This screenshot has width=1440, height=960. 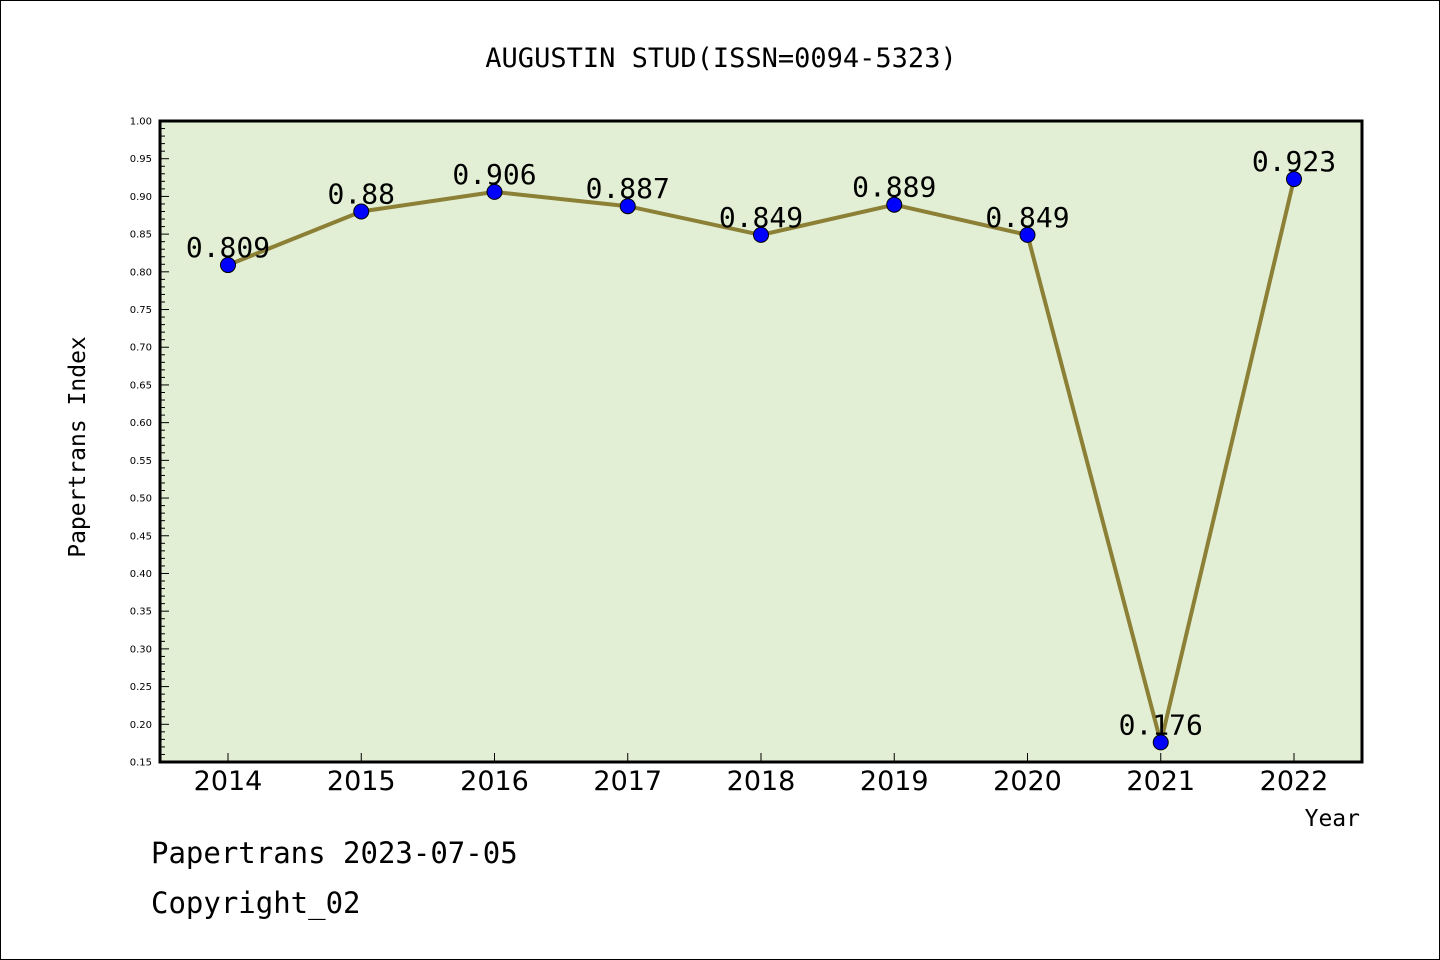 What do you see at coordinates (361, 781) in the screenshot?
I see `x-tick-label: 2015` at bounding box center [361, 781].